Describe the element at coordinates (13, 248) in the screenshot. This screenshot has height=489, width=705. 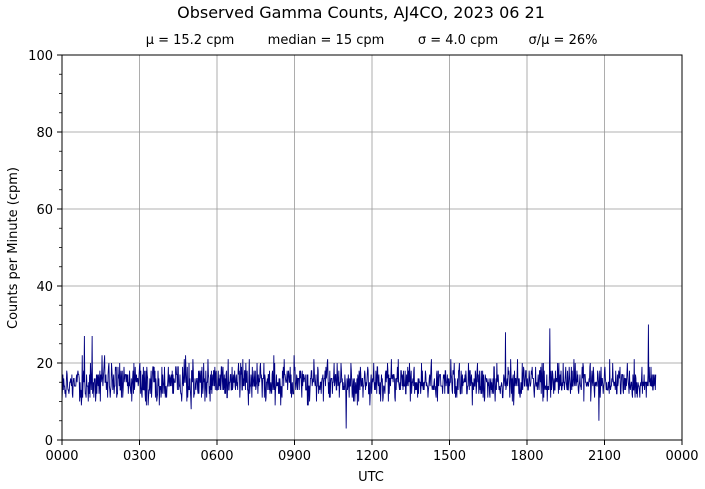
I see `y-axis-label: Counts per Minute (cpm)` at that location.